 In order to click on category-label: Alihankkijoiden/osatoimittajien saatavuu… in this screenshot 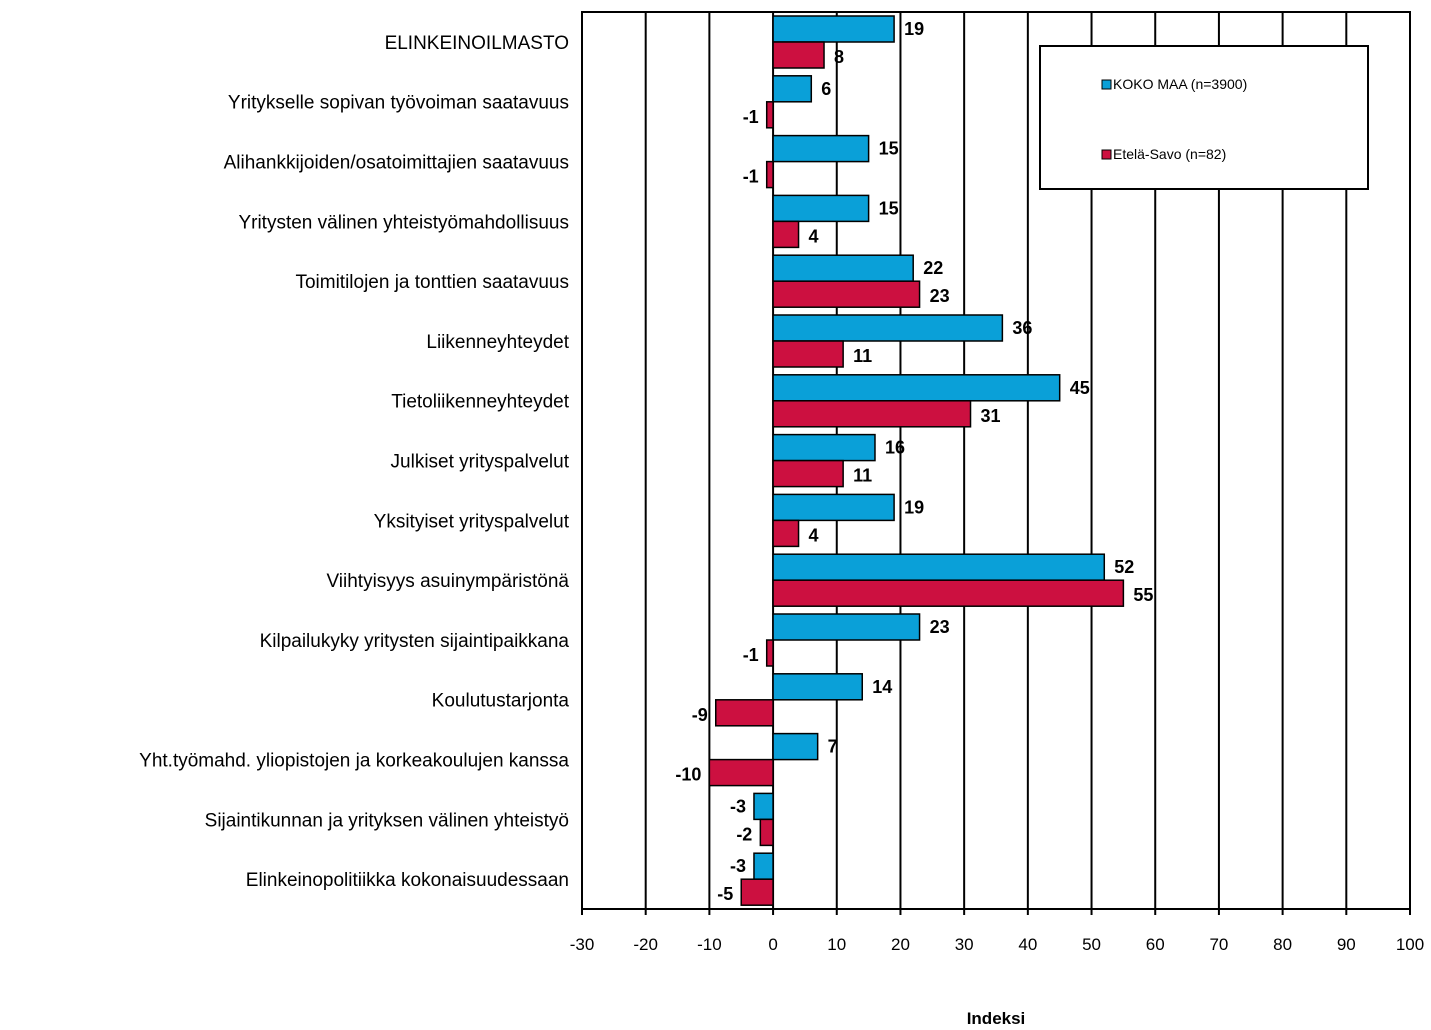, I will do `click(396, 163)`.